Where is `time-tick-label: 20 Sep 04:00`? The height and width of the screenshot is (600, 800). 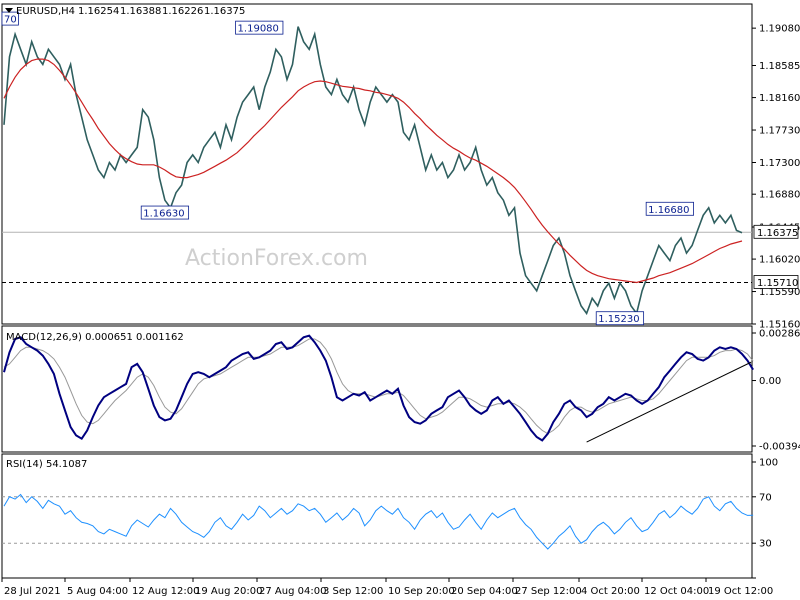 time-tick-label: 20 Sep 04:00 is located at coordinates (484, 591).